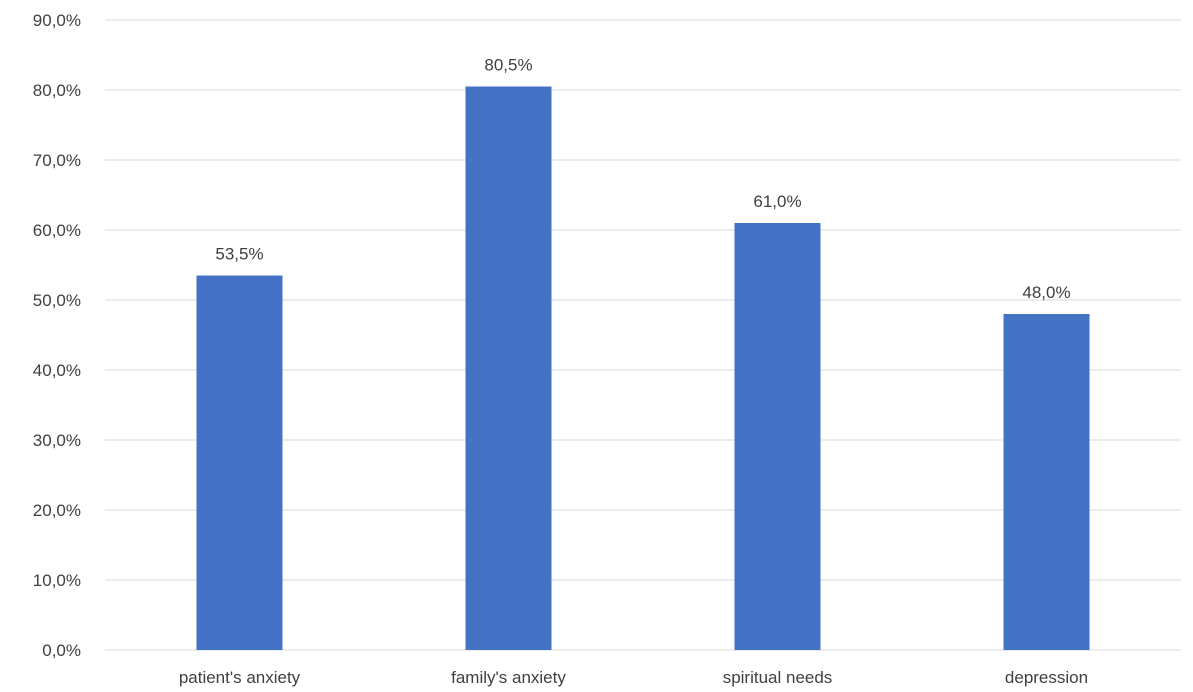  What do you see at coordinates (1046, 292) in the screenshot?
I see `data-label: 48,0%` at bounding box center [1046, 292].